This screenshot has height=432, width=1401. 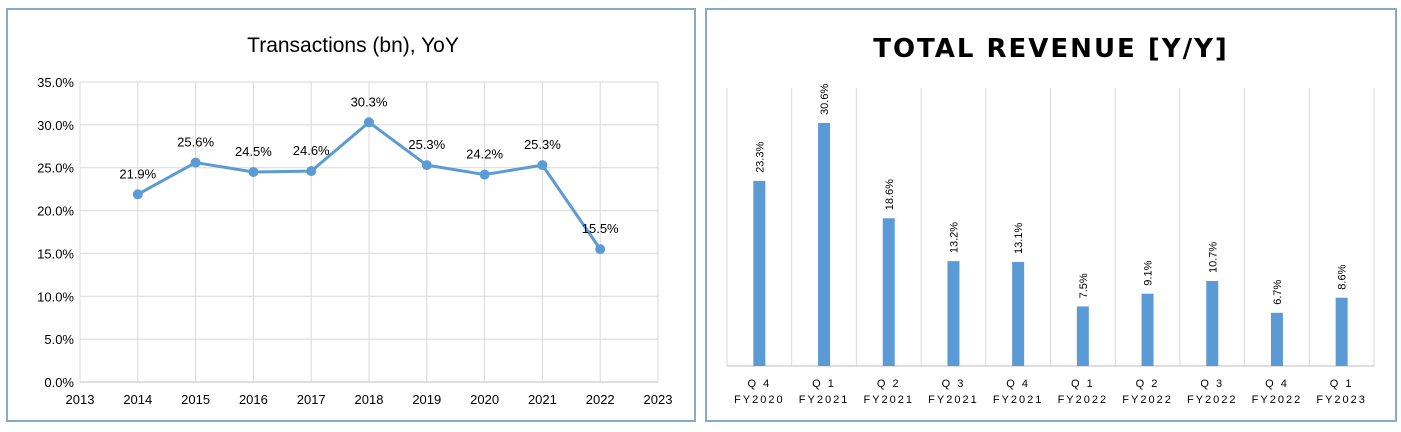 I want to click on data-label: 6.7%, so click(x=1278, y=291).